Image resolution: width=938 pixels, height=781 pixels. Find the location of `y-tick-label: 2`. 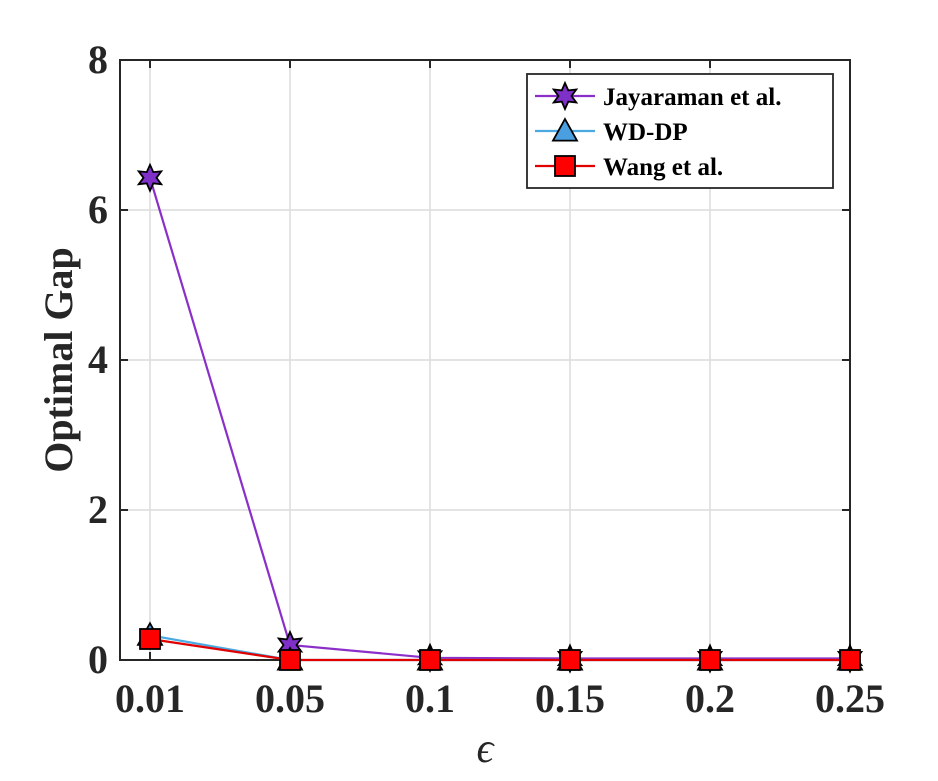

y-tick-label: 2 is located at coordinates (98, 509).